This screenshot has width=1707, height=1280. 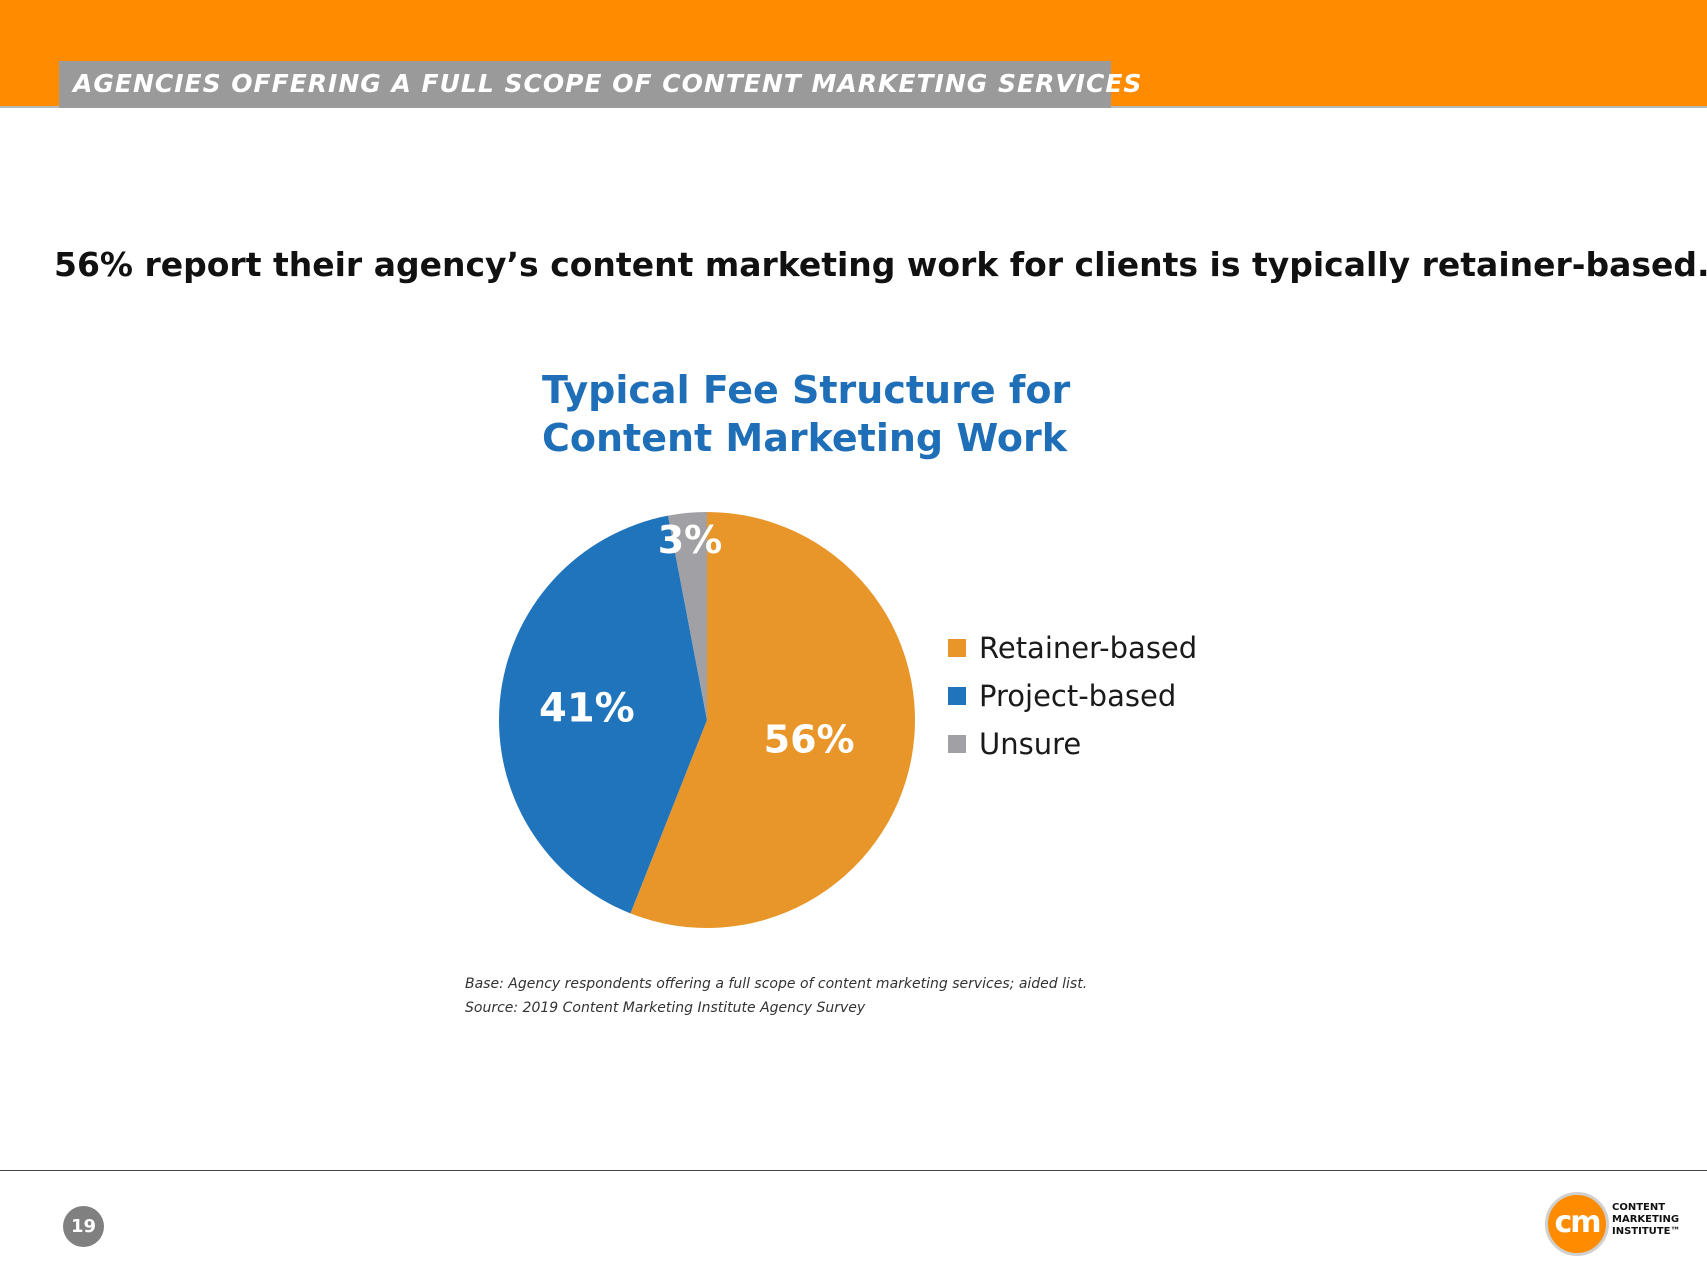 I want to click on pie-slice-unsure, so click(x=687, y=616).